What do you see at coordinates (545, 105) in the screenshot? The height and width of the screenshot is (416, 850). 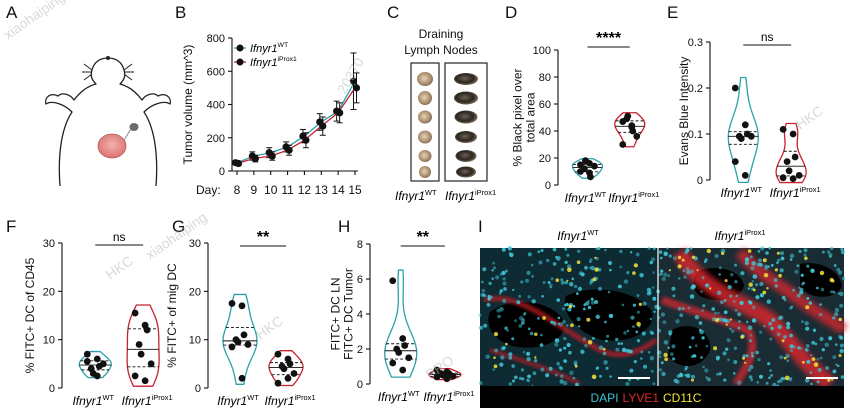 I see `d-ytick-label: 60` at bounding box center [545, 105].